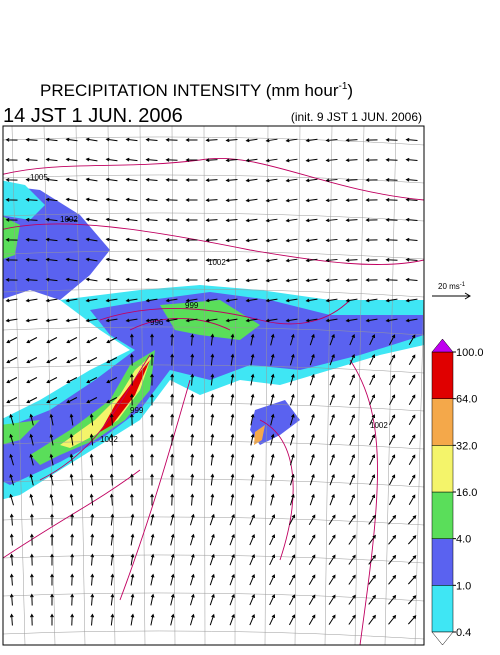  I want to click on colorbar-label: 1.0, so click(463, 586).